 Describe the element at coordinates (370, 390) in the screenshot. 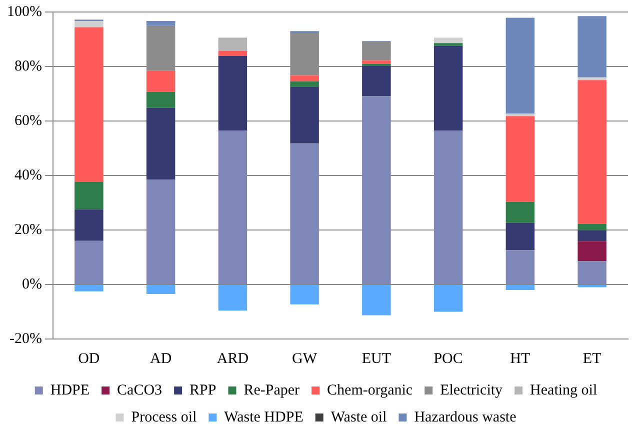

I see `legend-label: Chem-organic` at that location.